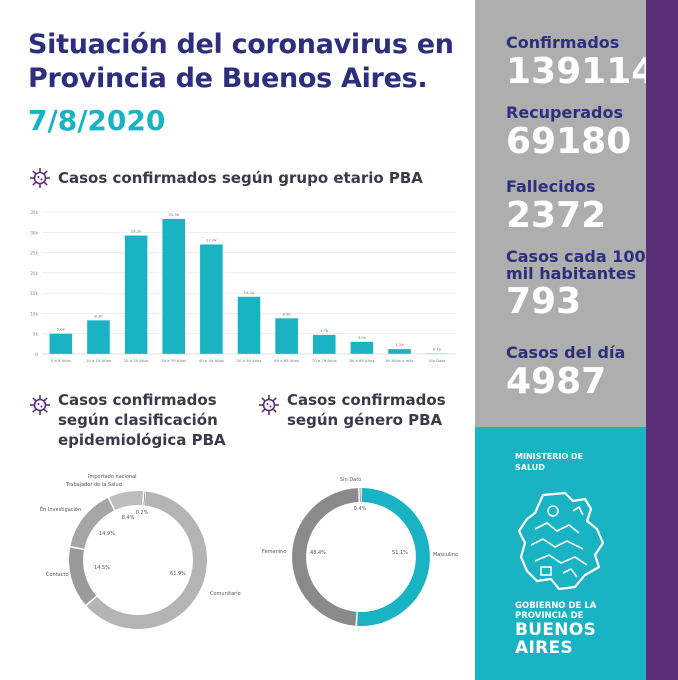 The width and height of the screenshot is (678, 680). I want to click on epi-title-line-2: según clasificación, so click(138, 420).